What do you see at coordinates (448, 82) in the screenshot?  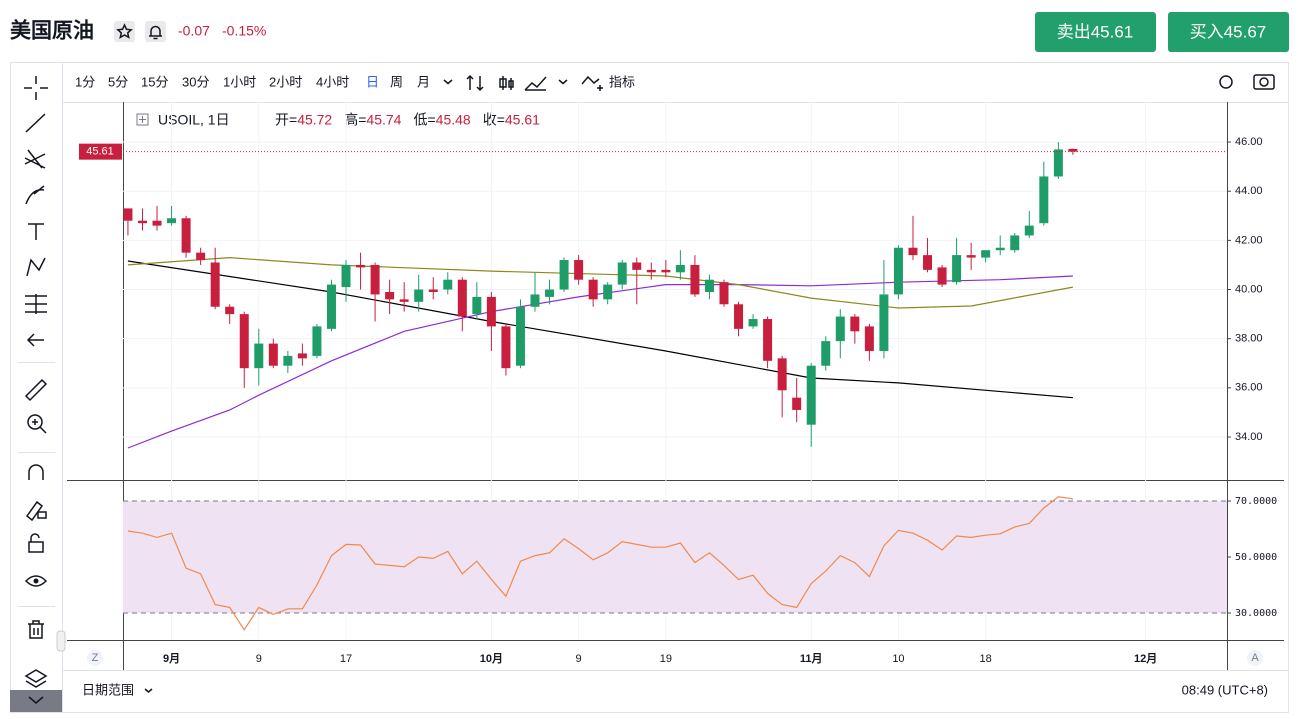 I see `interval-chevron` at bounding box center [448, 82].